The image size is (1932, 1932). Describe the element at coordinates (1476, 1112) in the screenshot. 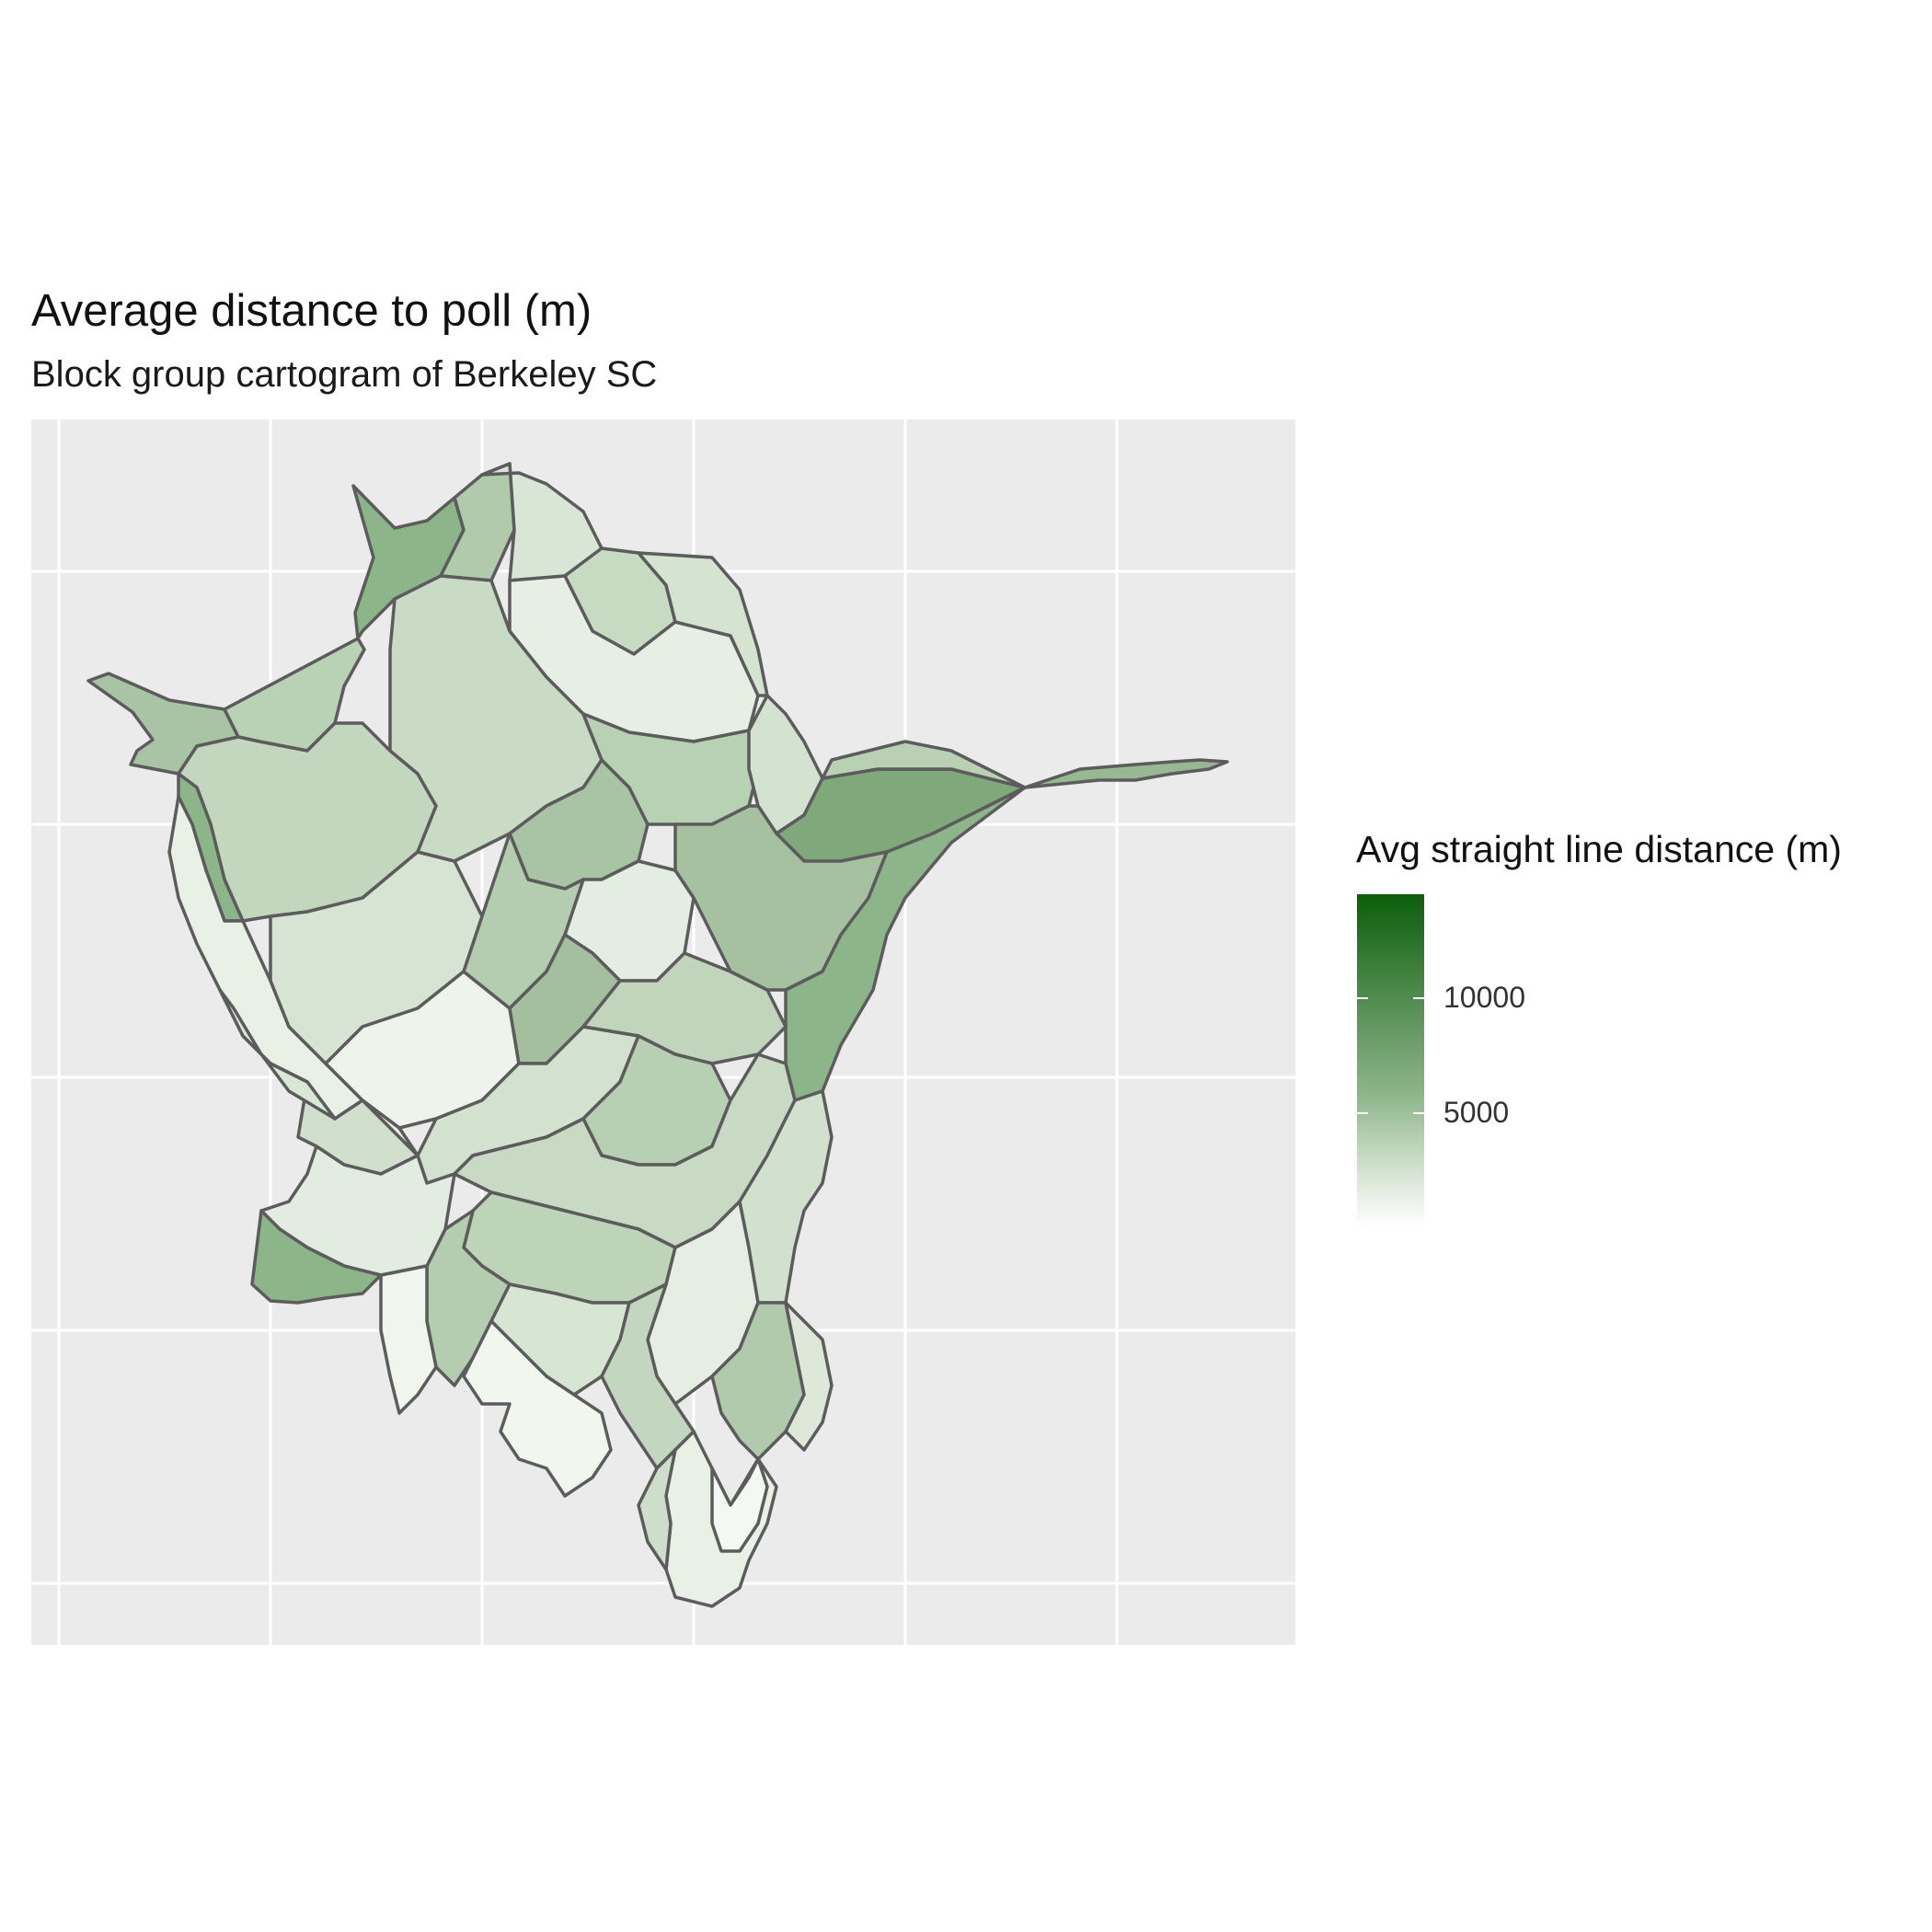

I see `legend-label-5000: 5000` at that location.